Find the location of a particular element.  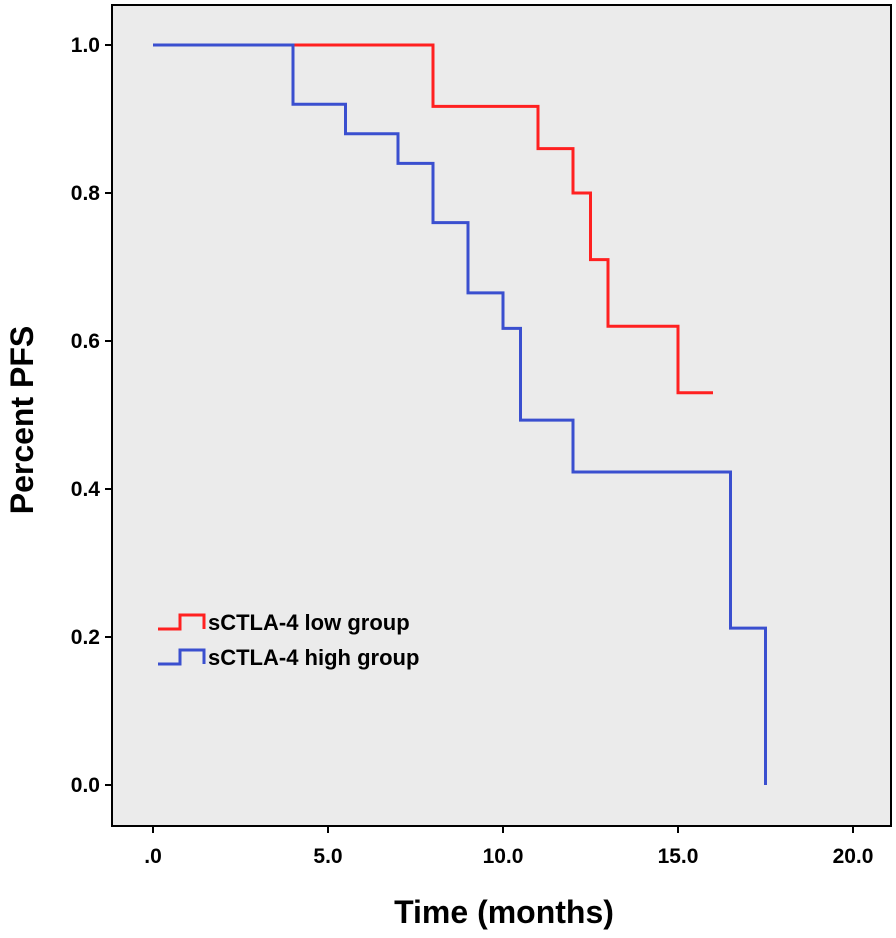

x-tick-label: 15.0 is located at coordinates (678, 856).